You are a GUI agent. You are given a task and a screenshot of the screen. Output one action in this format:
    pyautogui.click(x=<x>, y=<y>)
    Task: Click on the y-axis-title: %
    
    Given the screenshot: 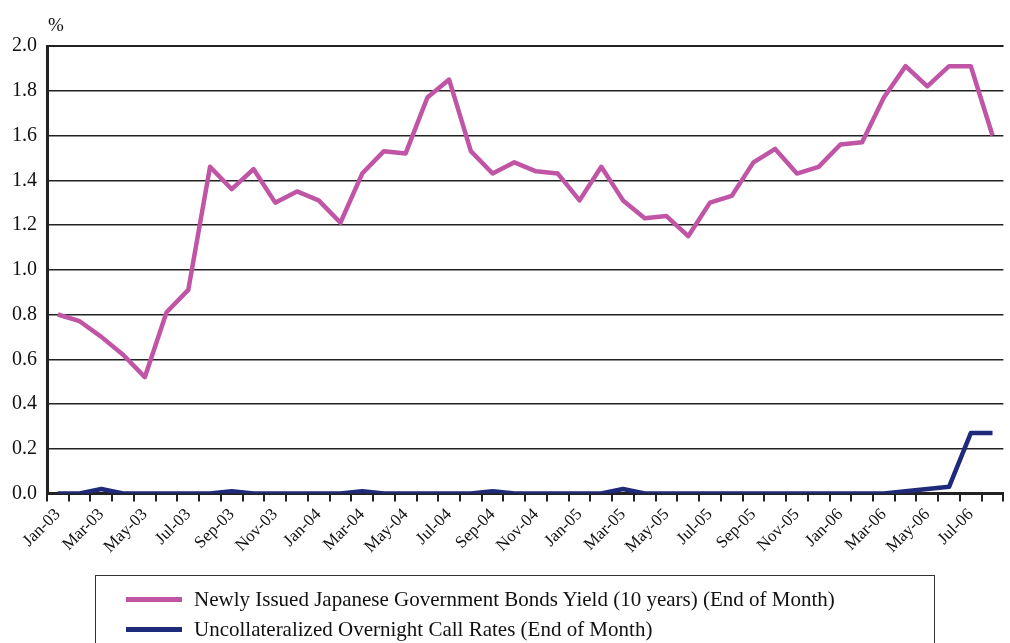 What is the action you would take?
    pyautogui.click(x=56, y=25)
    